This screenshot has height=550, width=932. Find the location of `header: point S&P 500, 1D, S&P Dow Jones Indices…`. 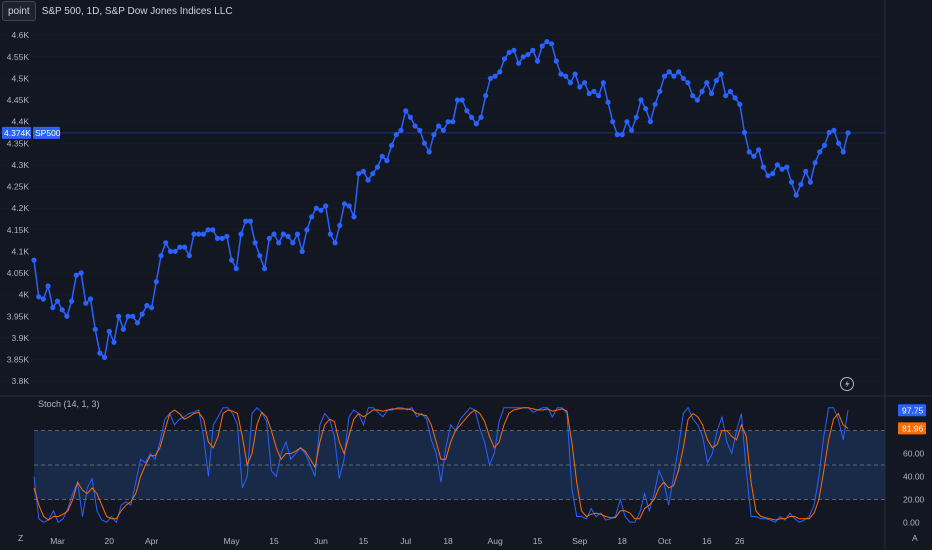

header: point S&P 500, 1D, S&P Dow Jones Indices… is located at coordinates (116, 11).